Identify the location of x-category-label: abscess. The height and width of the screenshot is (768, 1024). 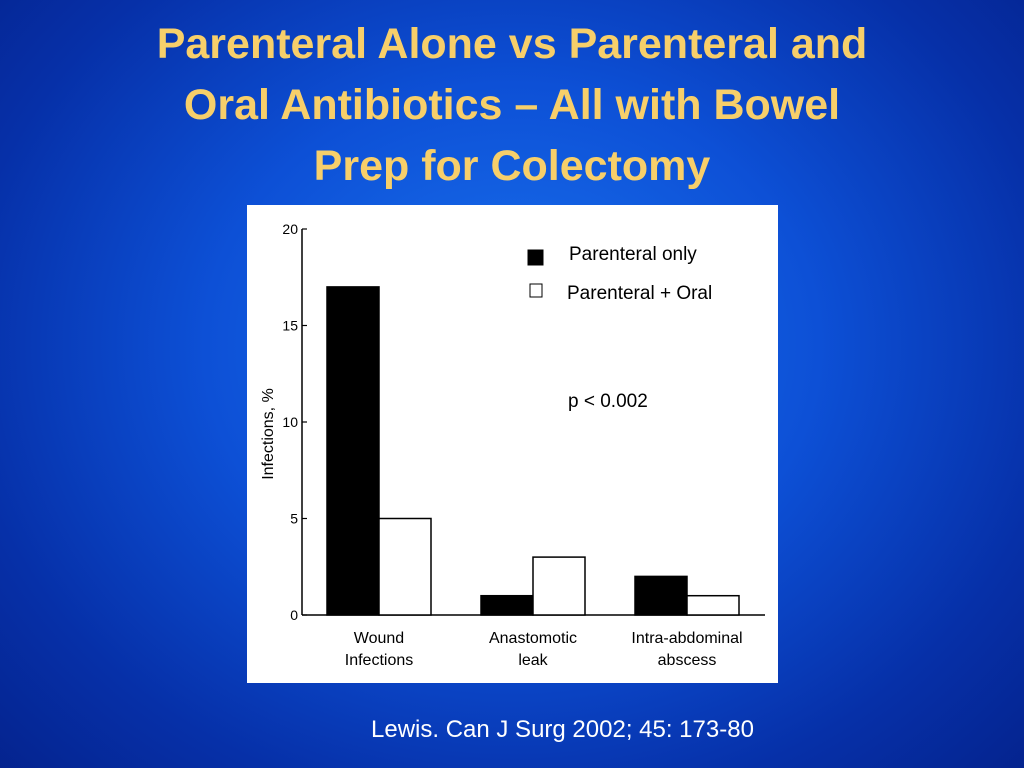
(687, 660).